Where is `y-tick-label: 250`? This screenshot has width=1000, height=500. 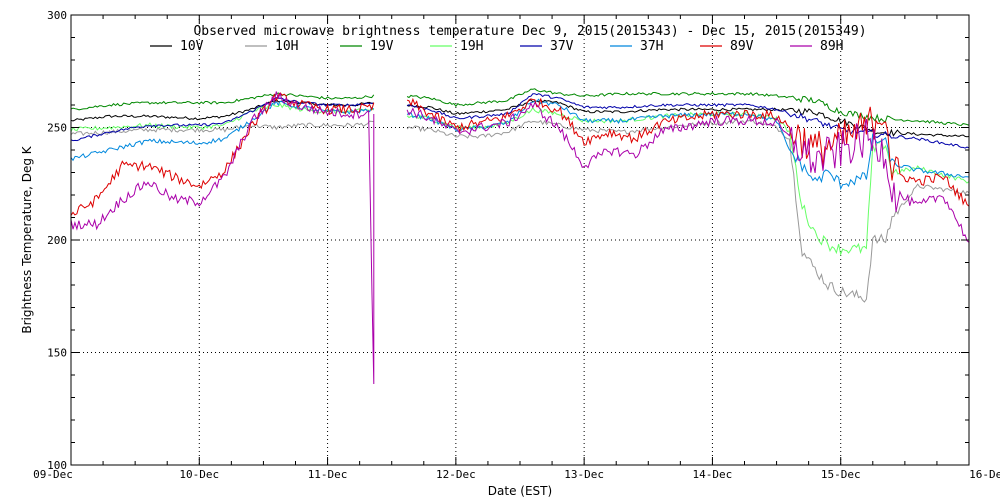
y-tick-label: 250 is located at coordinates (57, 128).